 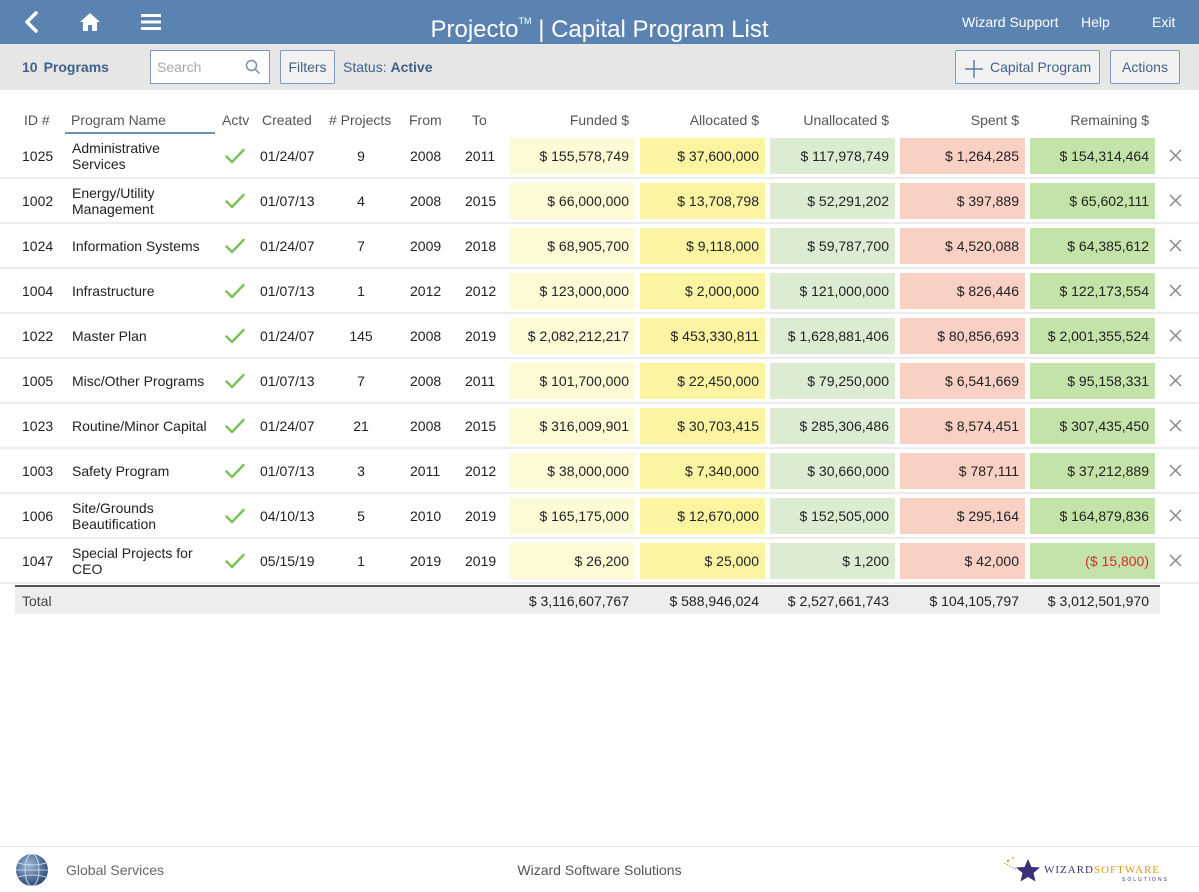 I want to click on program-name: Safety Program, so click(x=121, y=470).